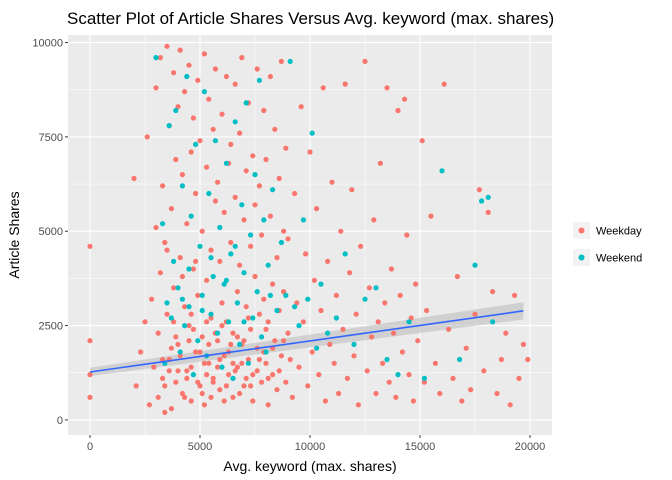 The height and width of the screenshot is (480, 672). I want to click on y-tick-label: 10000, so click(47, 44).